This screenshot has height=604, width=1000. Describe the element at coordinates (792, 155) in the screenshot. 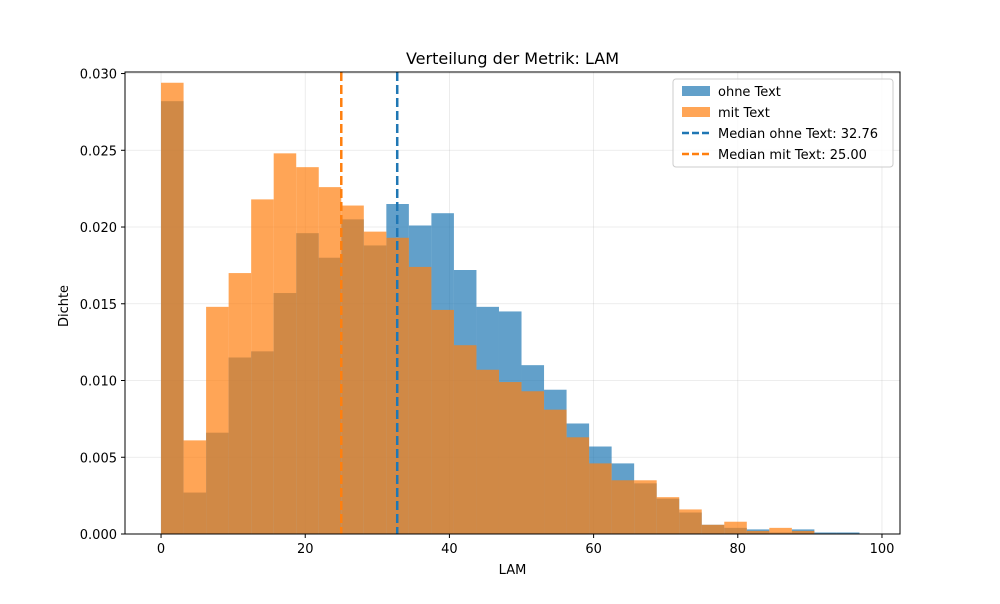

I see `legend-label: Median mit Text: 25.00` at that location.